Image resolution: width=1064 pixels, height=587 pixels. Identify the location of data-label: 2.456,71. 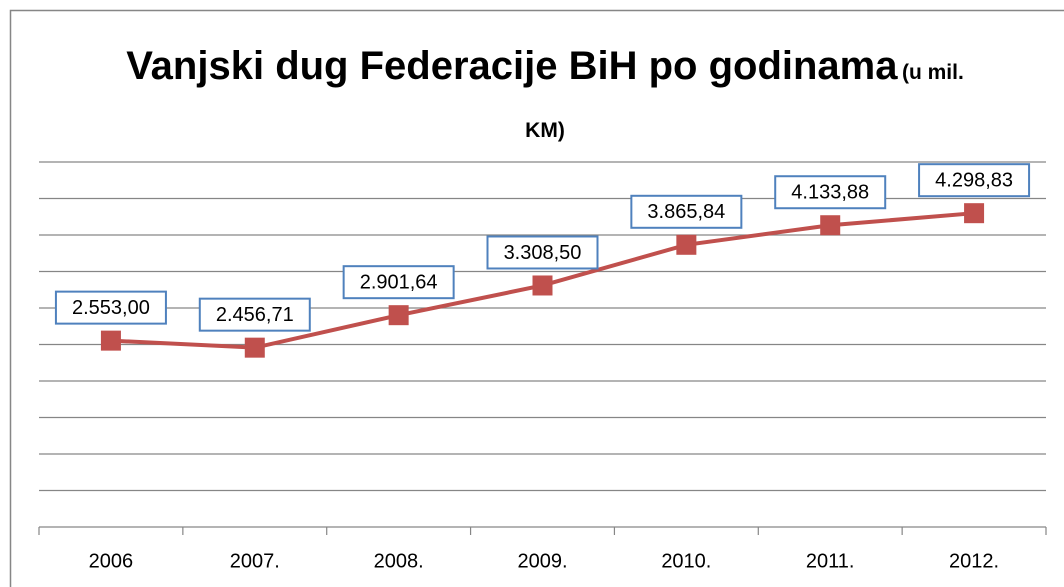
(255, 315).